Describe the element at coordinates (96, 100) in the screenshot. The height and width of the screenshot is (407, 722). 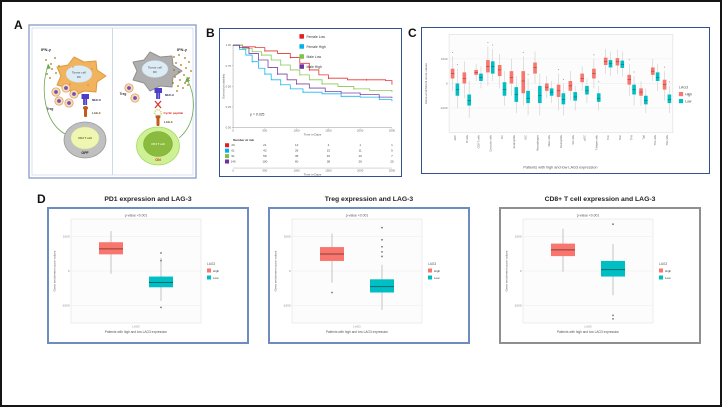
I see `mhc2-label-left: MHC-II` at that location.